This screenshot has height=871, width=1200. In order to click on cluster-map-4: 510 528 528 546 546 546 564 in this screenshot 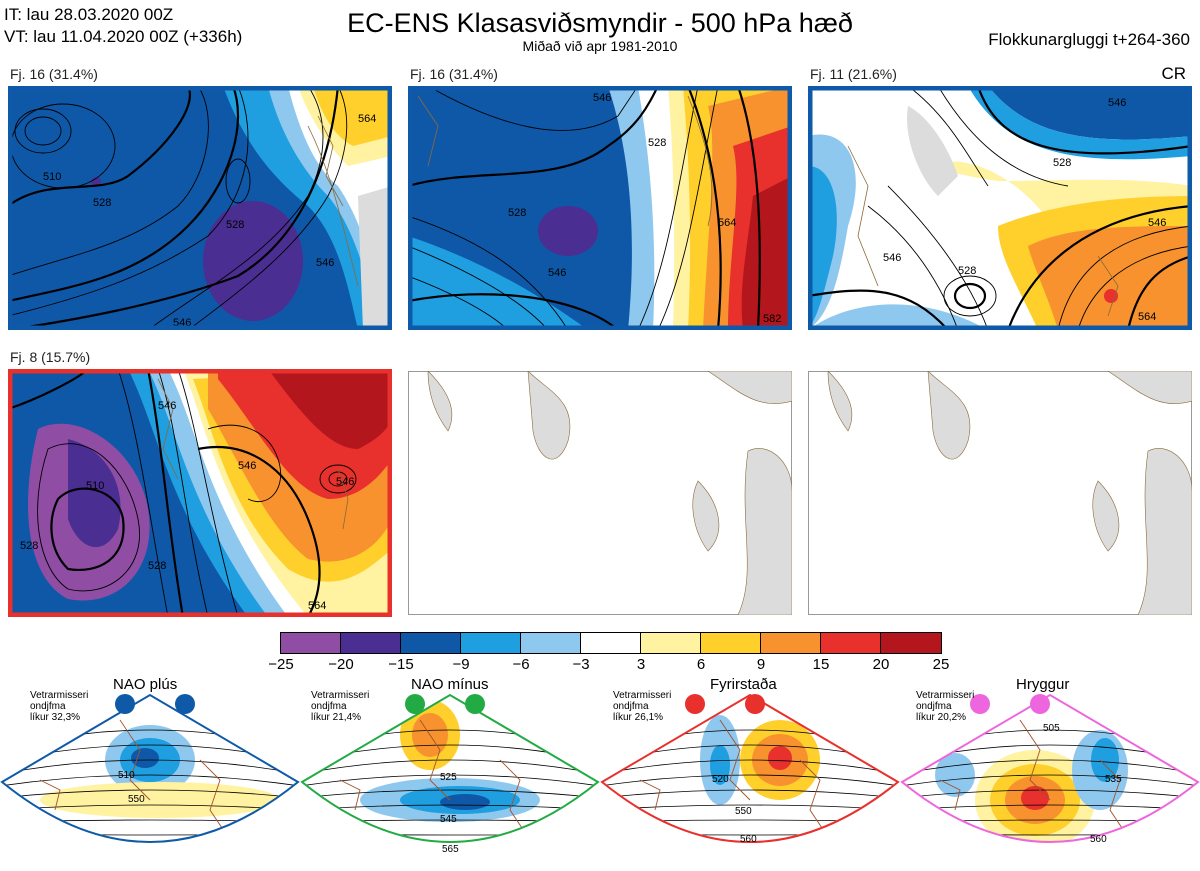, I will do `click(200, 493)`.